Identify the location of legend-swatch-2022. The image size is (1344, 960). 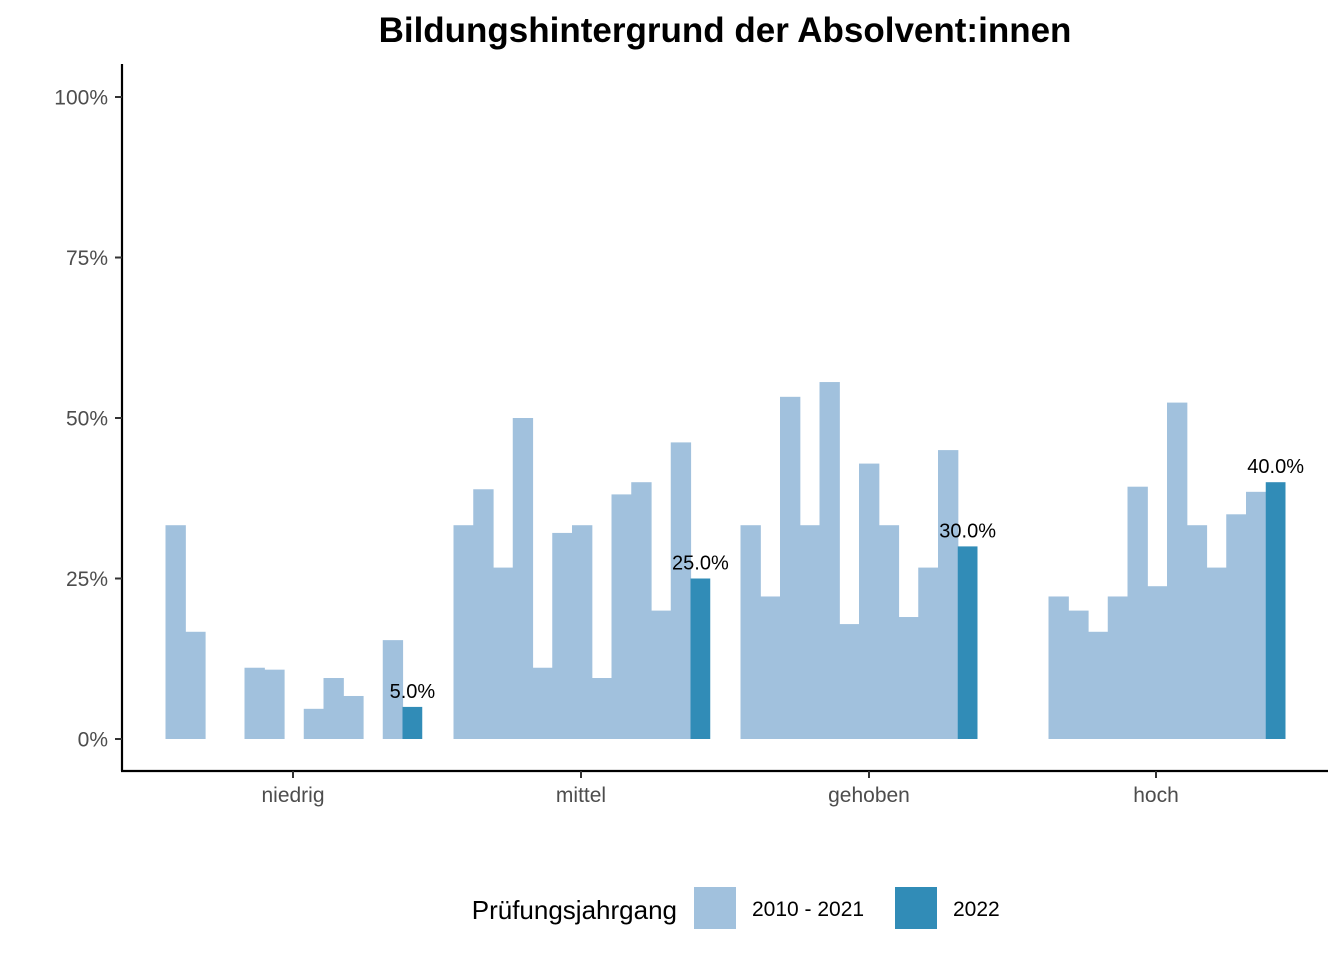
(916, 908).